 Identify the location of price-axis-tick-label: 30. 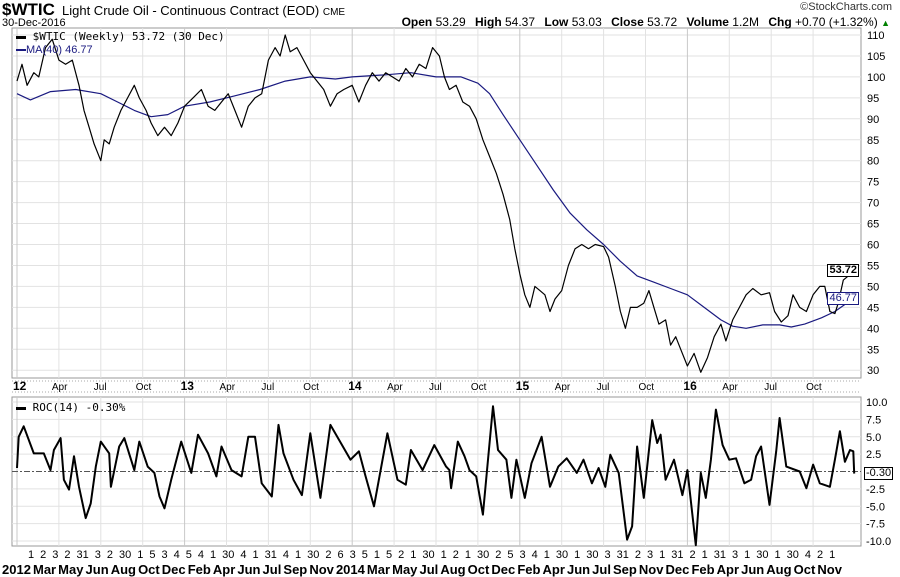
(873, 371).